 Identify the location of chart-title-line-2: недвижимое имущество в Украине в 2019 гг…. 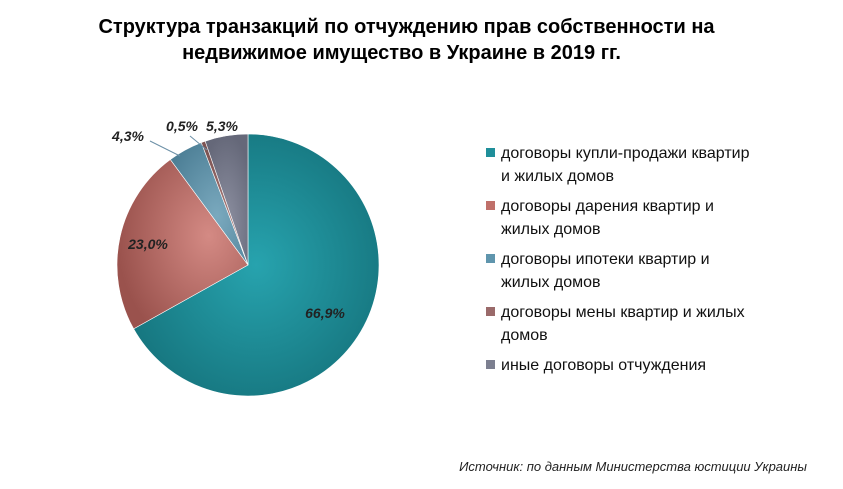
(401, 53).